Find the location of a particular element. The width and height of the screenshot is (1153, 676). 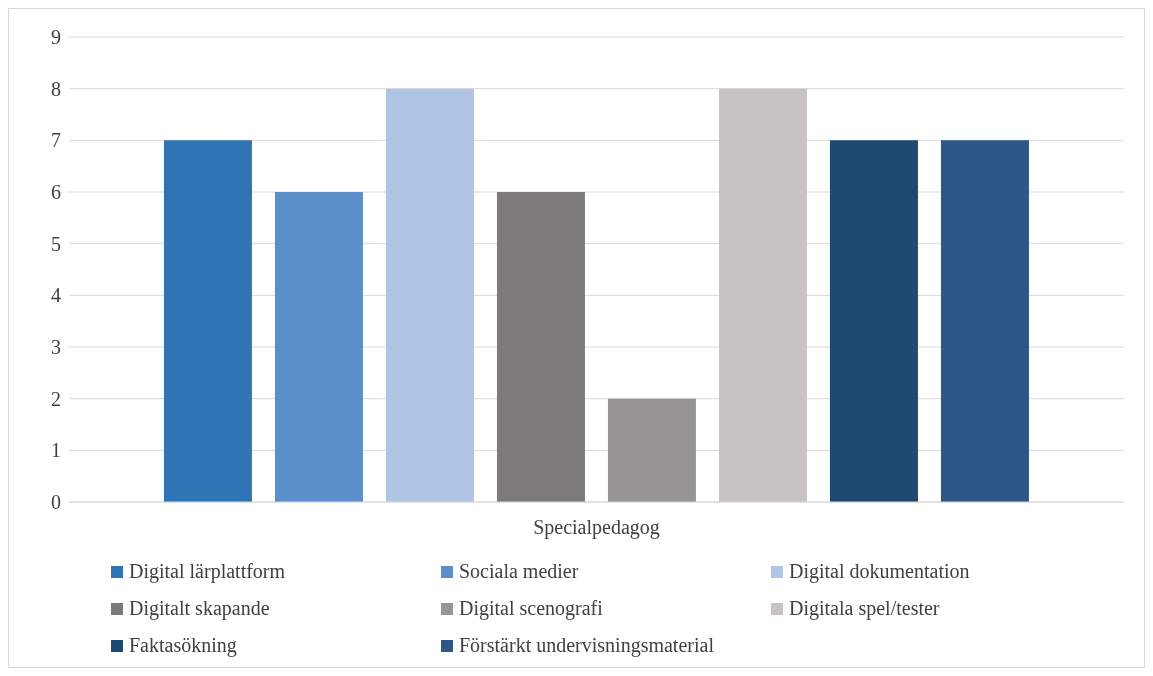

y-tick-label: 2 is located at coordinates (56, 398).